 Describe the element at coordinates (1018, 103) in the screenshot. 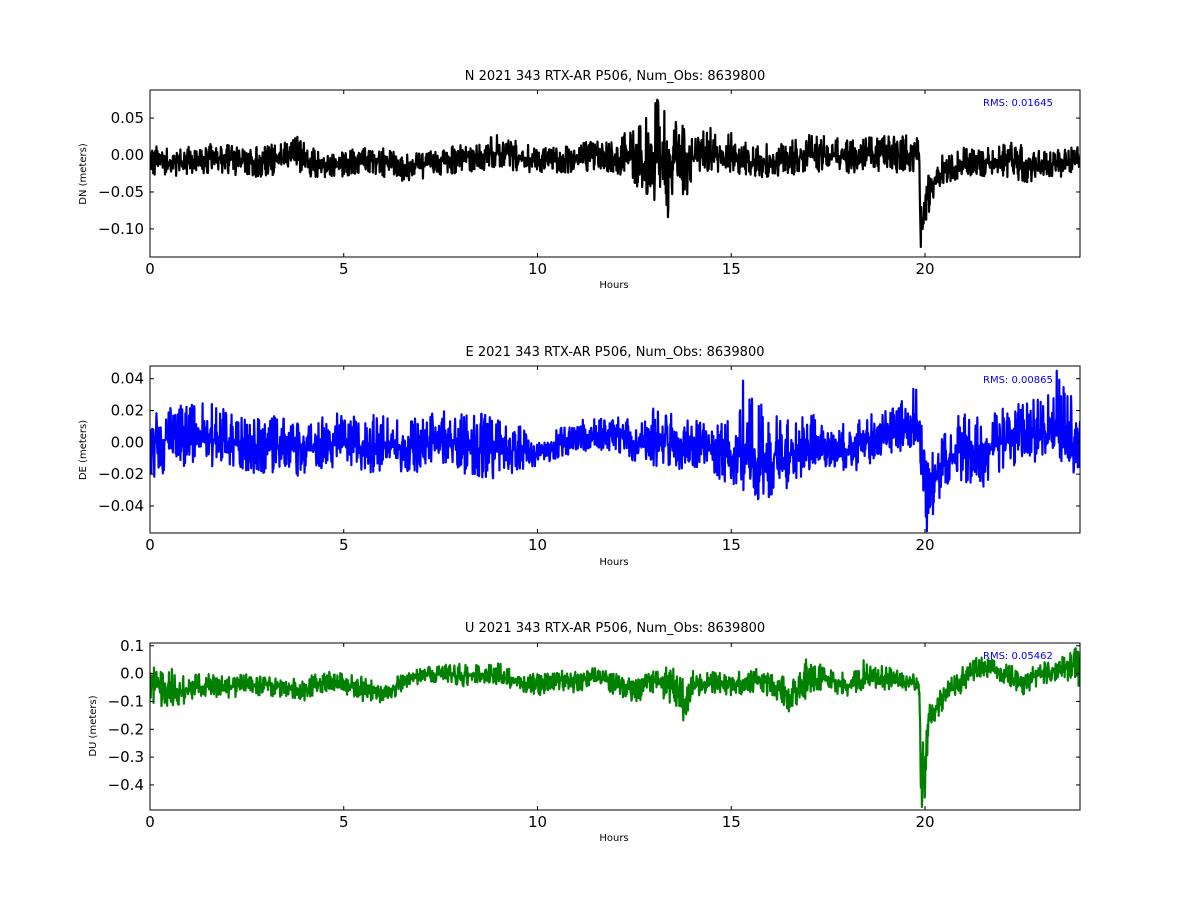

I see `rms-annotation: RMS: 0.01645` at that location.